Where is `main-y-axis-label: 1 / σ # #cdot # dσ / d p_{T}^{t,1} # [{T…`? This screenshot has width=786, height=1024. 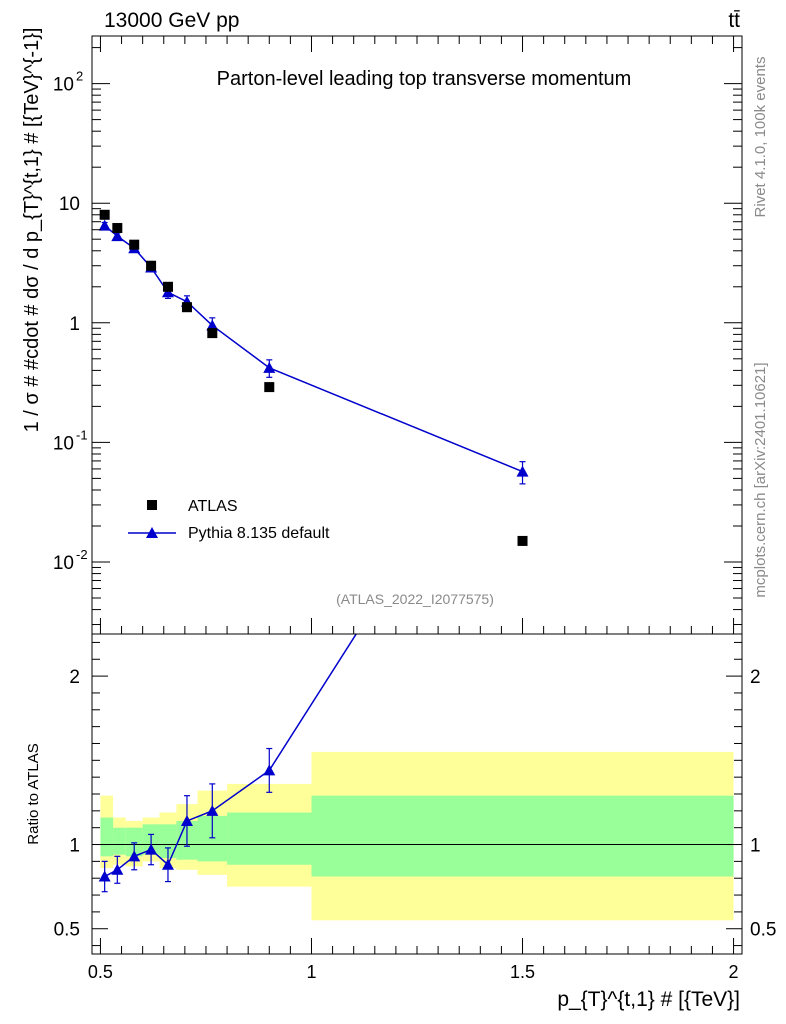
main-y-axis-label: 1 / σ # #cdot # dσ / d p_{T}^{t,1} # [{T… is located at coordinates (32, 230).